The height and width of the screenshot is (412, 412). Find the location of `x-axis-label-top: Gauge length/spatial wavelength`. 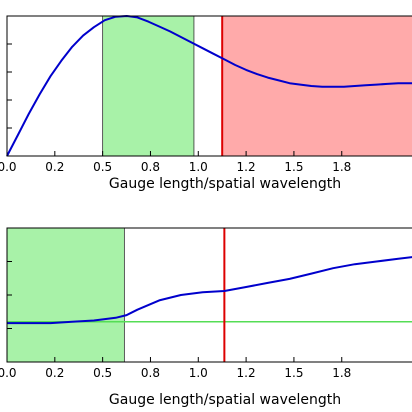

x-axis-label-top: Gauge length/spatial wavelength is located at coordinates (225, 184).